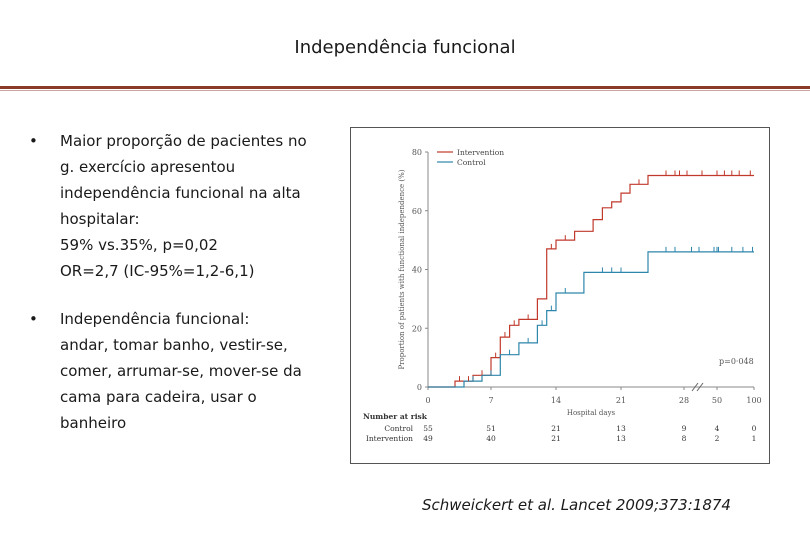  What do you see at coordinates (428, 438) in the screenshot?
I see `risk-value: 49` at bounding box center [428, 438].